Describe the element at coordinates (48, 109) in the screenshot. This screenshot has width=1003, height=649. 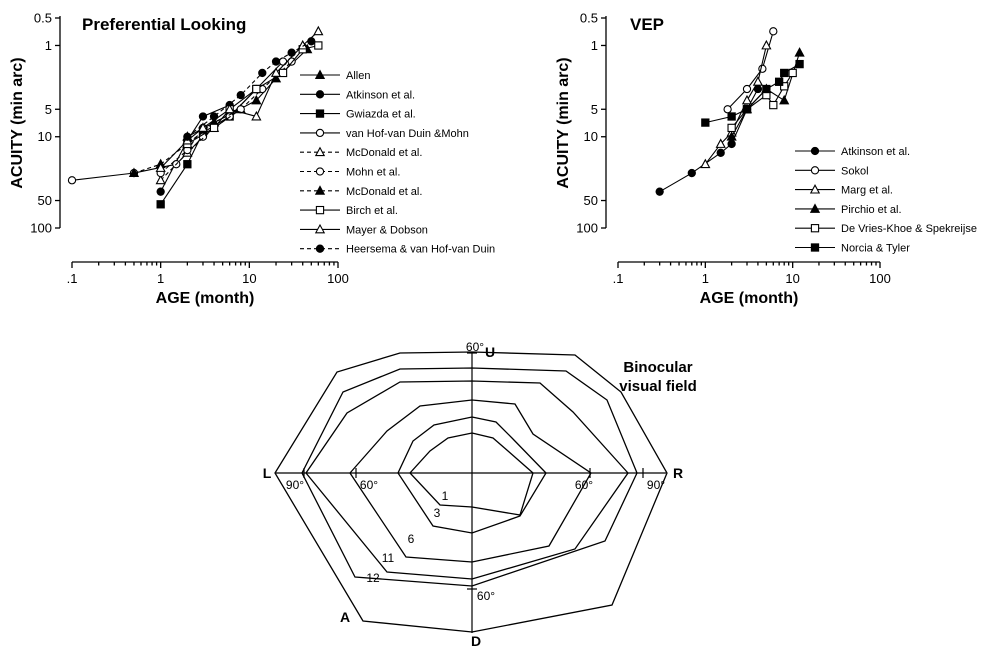
I see `y-tick-label: 5` at that location.